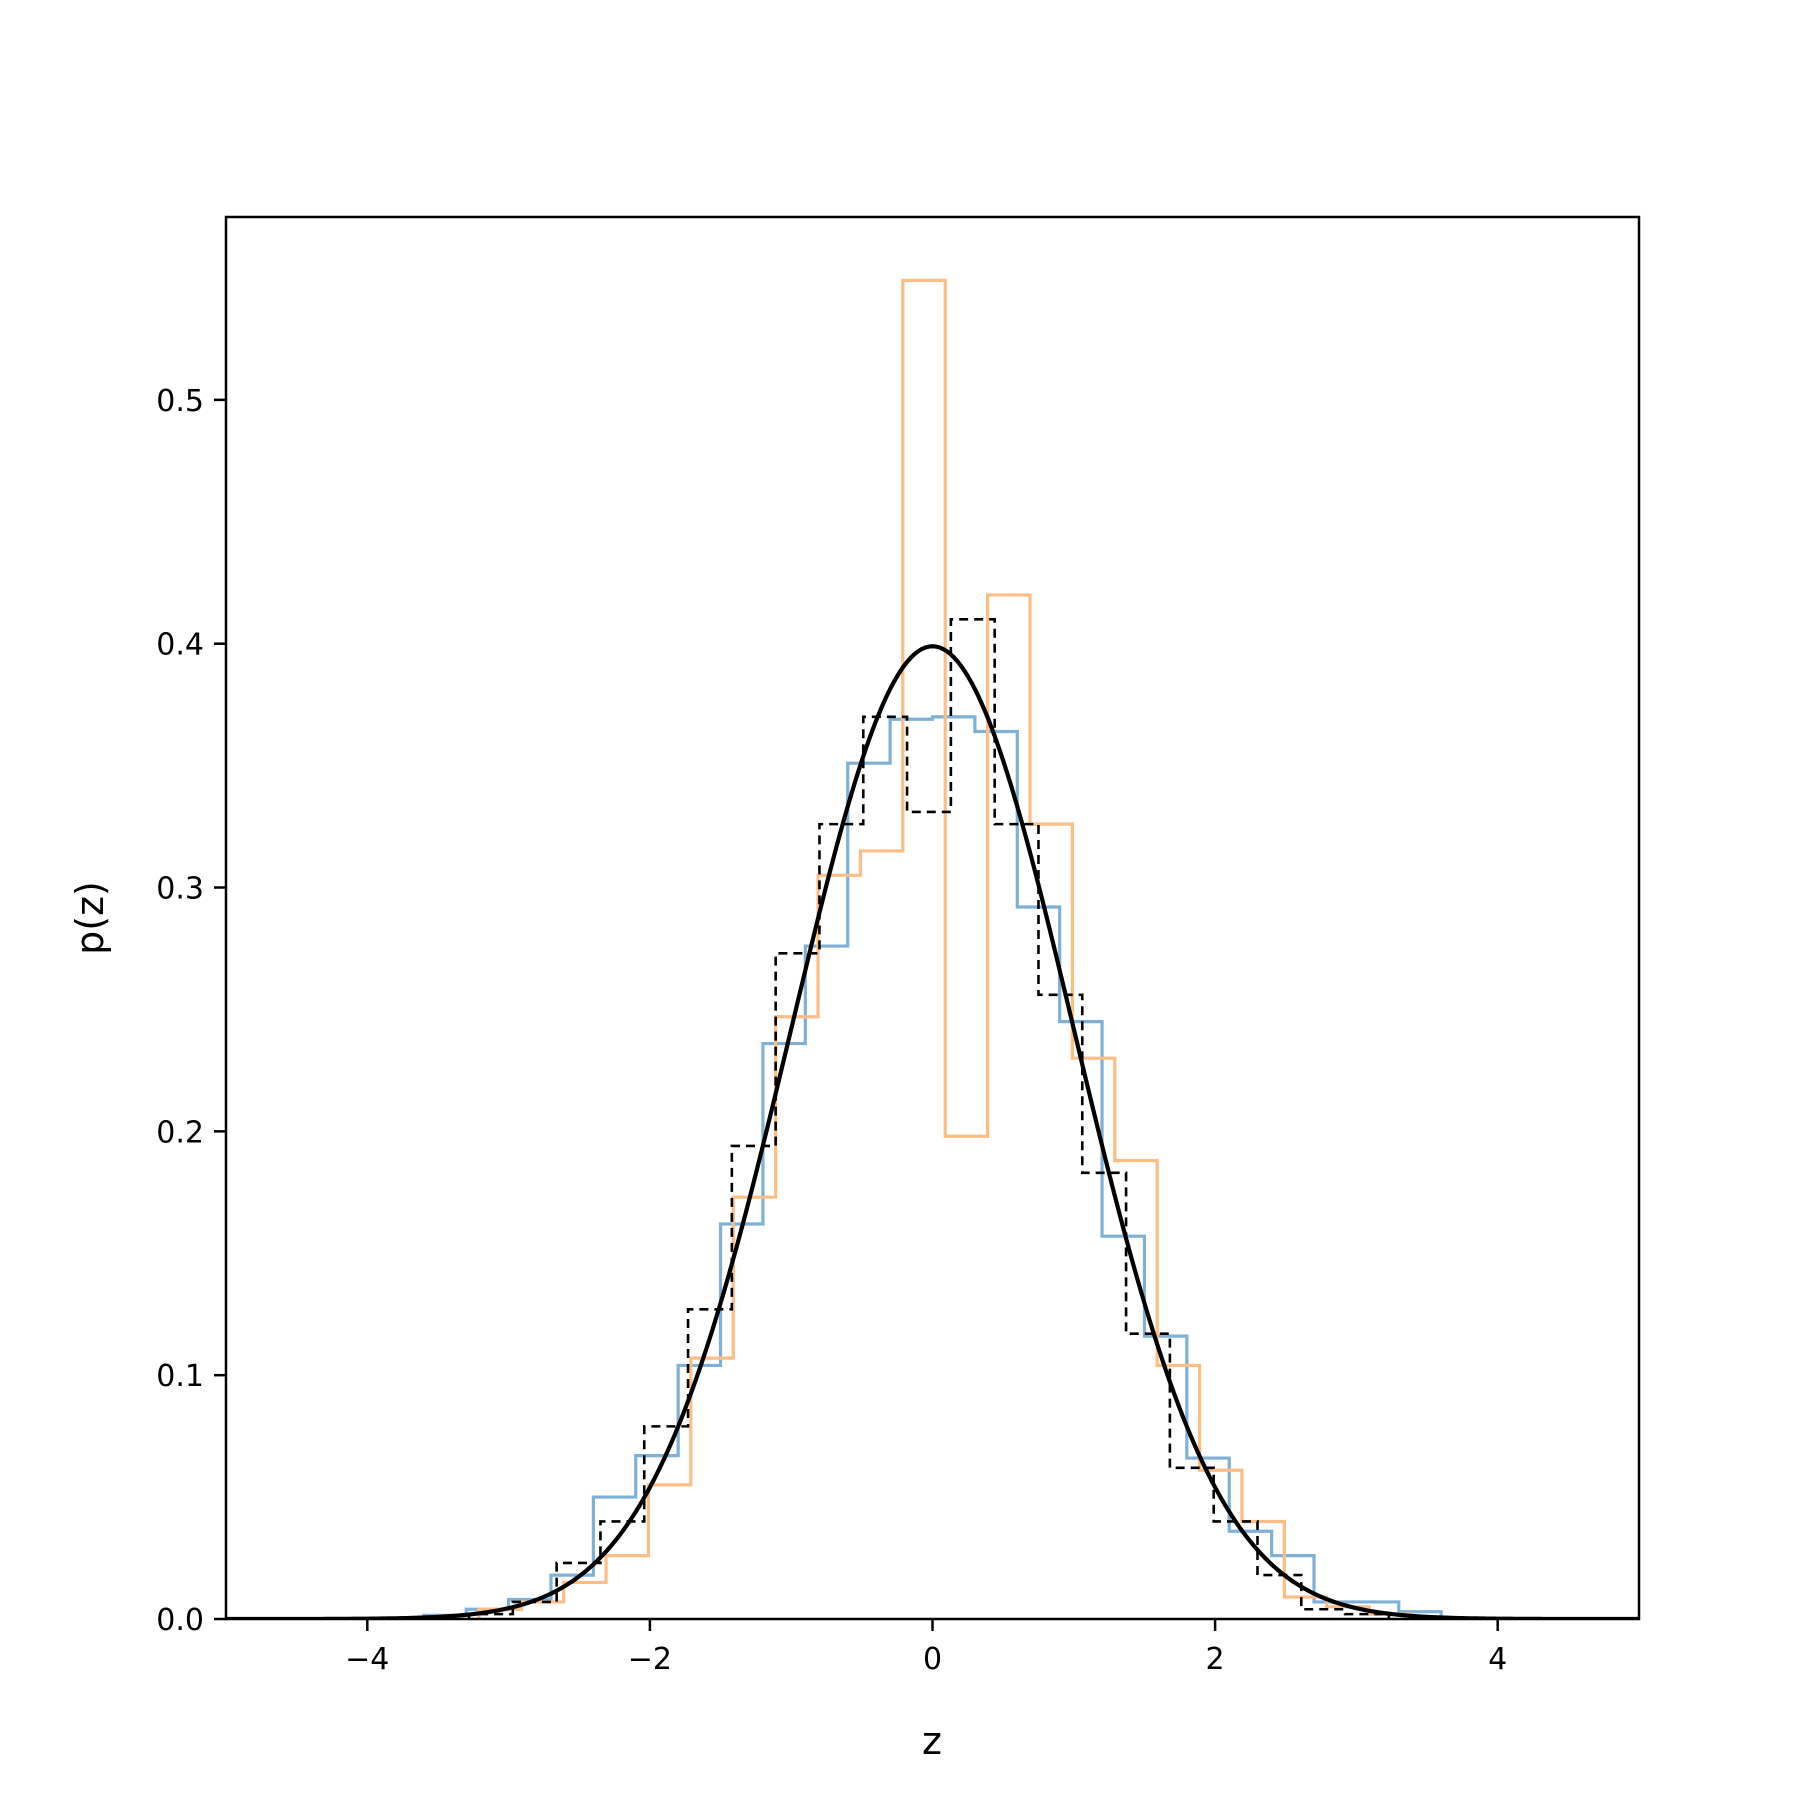 This screenshot has width=1800, height=1800. What do you see at coordinates (180, 401) in the screenshot?
I see `y-tick-label: 0.5` at bounding box center [180, 401].